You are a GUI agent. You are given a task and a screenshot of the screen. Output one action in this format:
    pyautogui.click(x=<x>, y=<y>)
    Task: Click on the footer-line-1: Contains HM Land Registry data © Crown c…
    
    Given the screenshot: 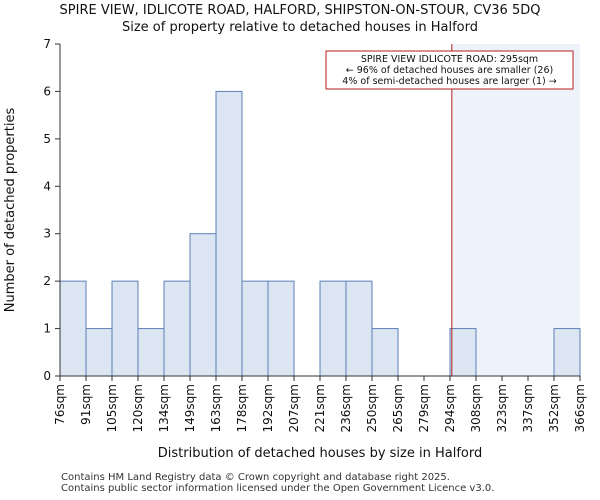 What is the action you would take?
    pyautogui.click(x=255, y=477)
    